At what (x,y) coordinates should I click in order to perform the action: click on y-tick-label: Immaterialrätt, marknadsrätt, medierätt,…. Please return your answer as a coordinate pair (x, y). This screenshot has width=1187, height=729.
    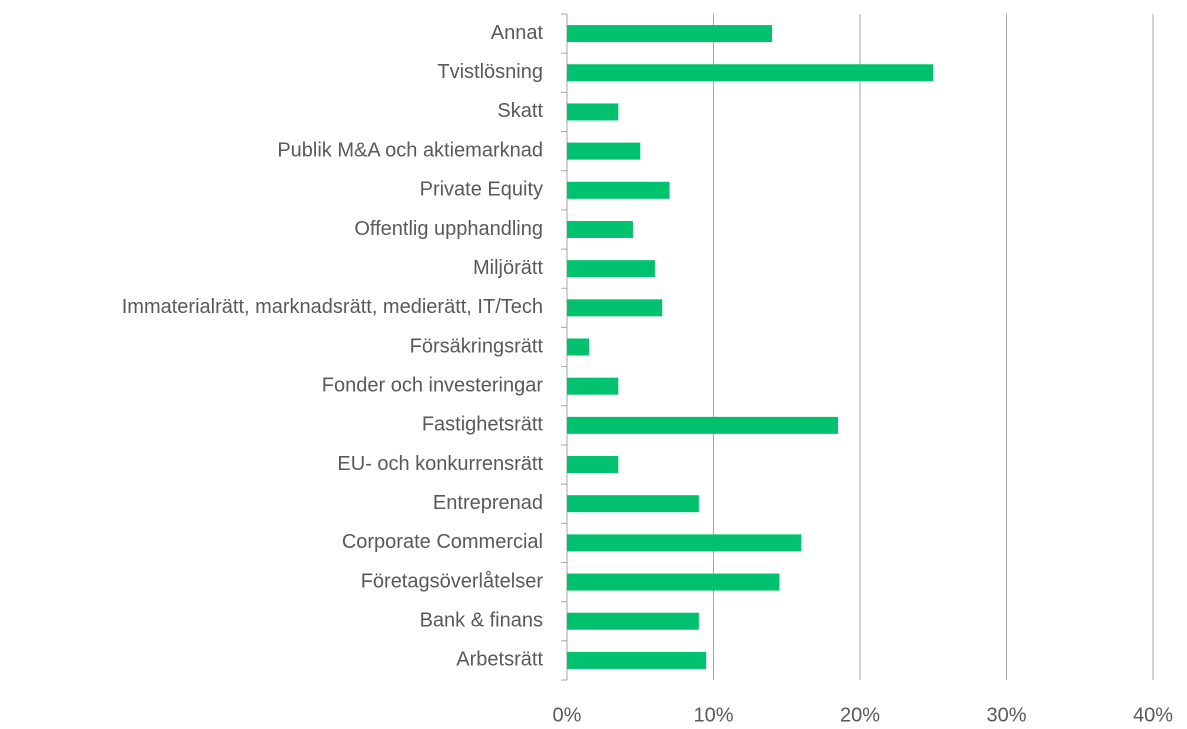
    Looking at the image, I should click on (332, 307).